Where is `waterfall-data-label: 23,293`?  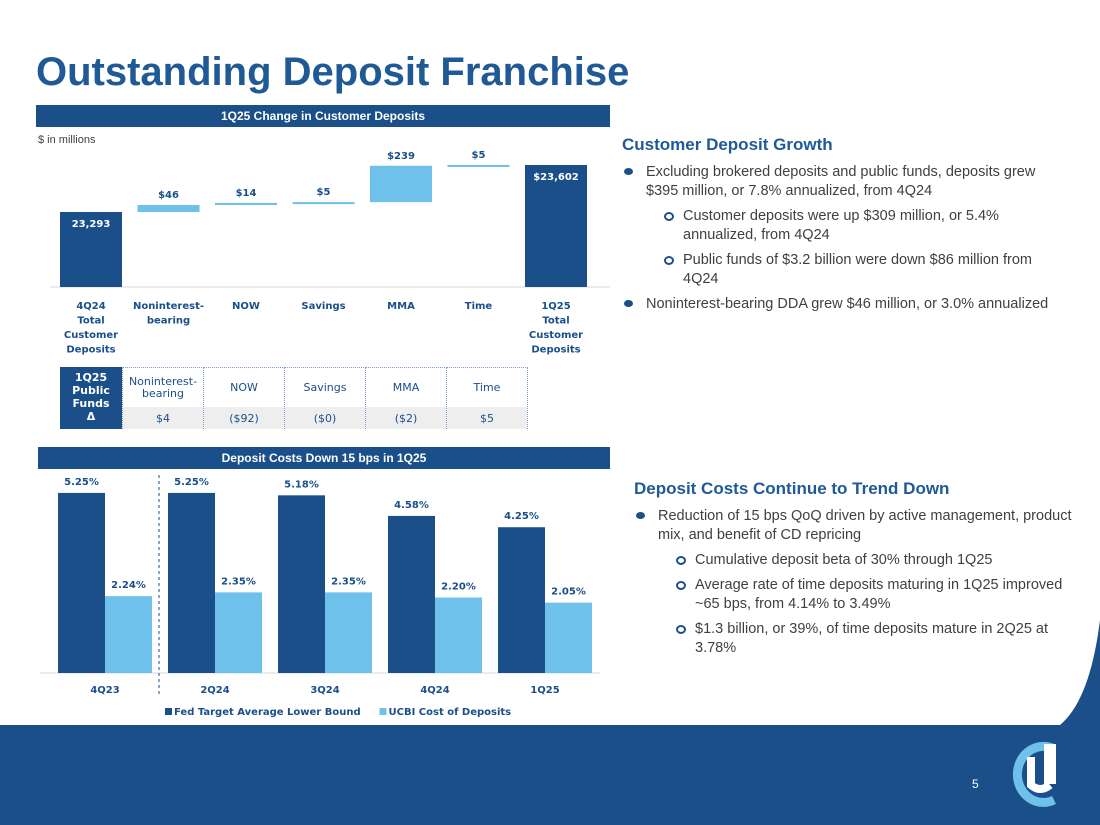 waterfall-data-label: 23,293 is located at coordinates (91, 224).